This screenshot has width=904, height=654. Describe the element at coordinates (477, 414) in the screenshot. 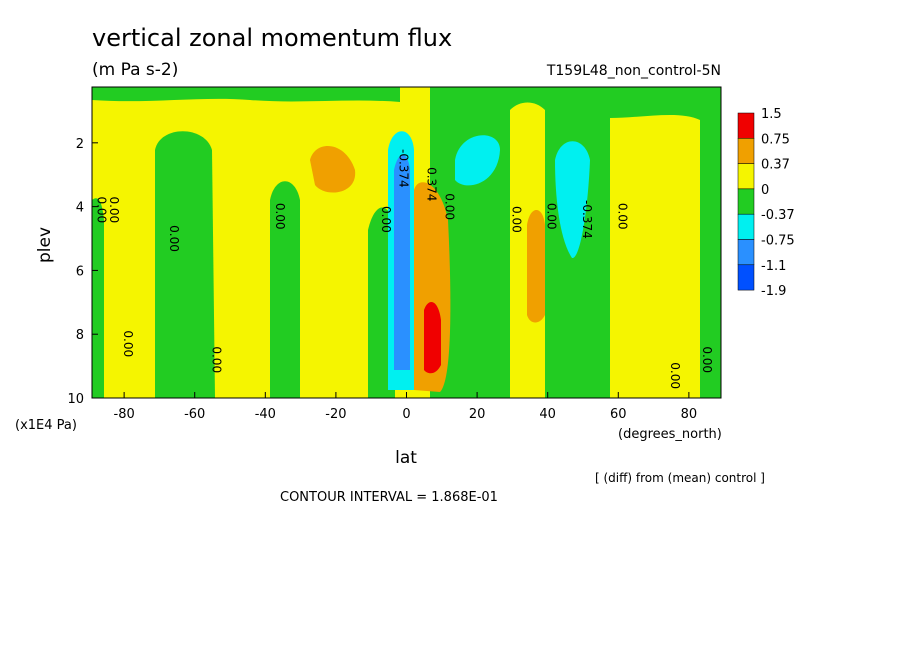

I see `x-tick-label: 20` at that location.